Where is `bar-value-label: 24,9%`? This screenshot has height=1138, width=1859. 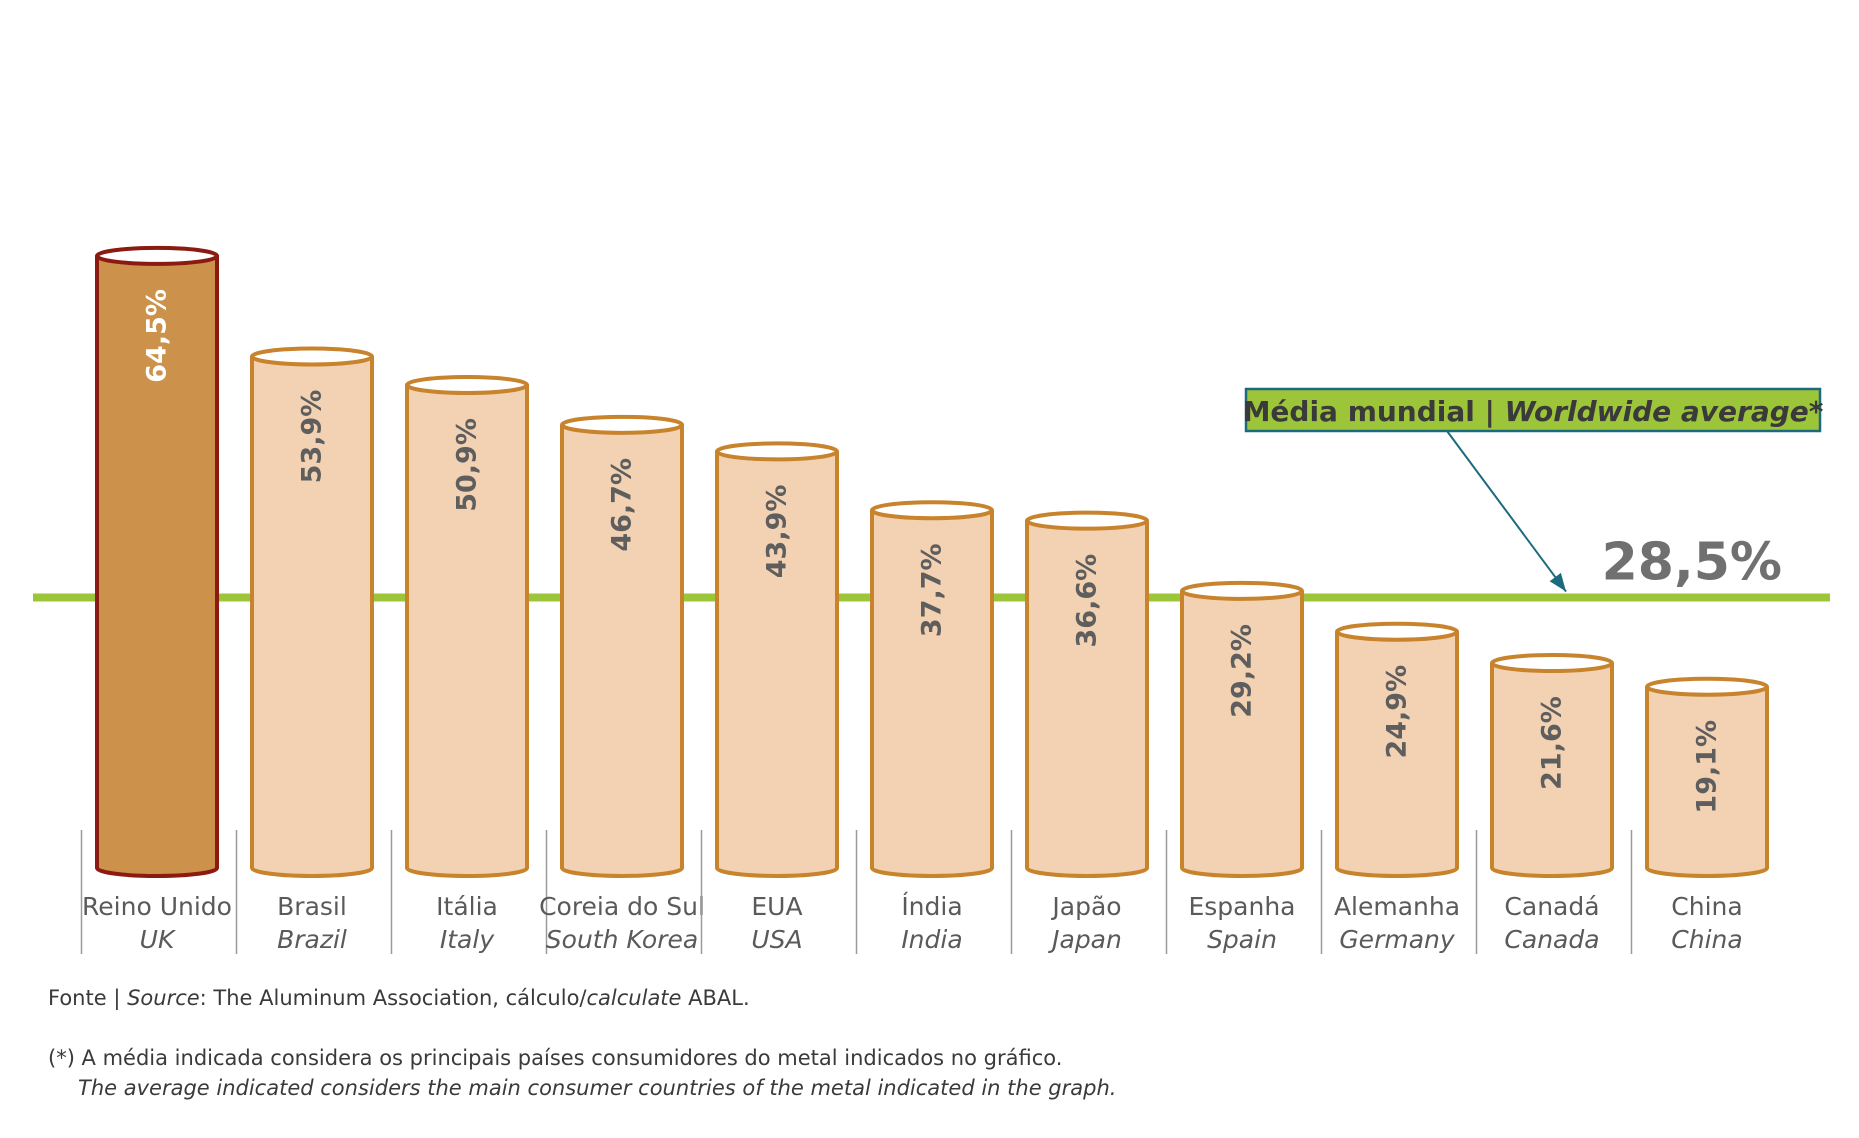 bar-value-label: 24,9% is located at coordinates (1397, 712).